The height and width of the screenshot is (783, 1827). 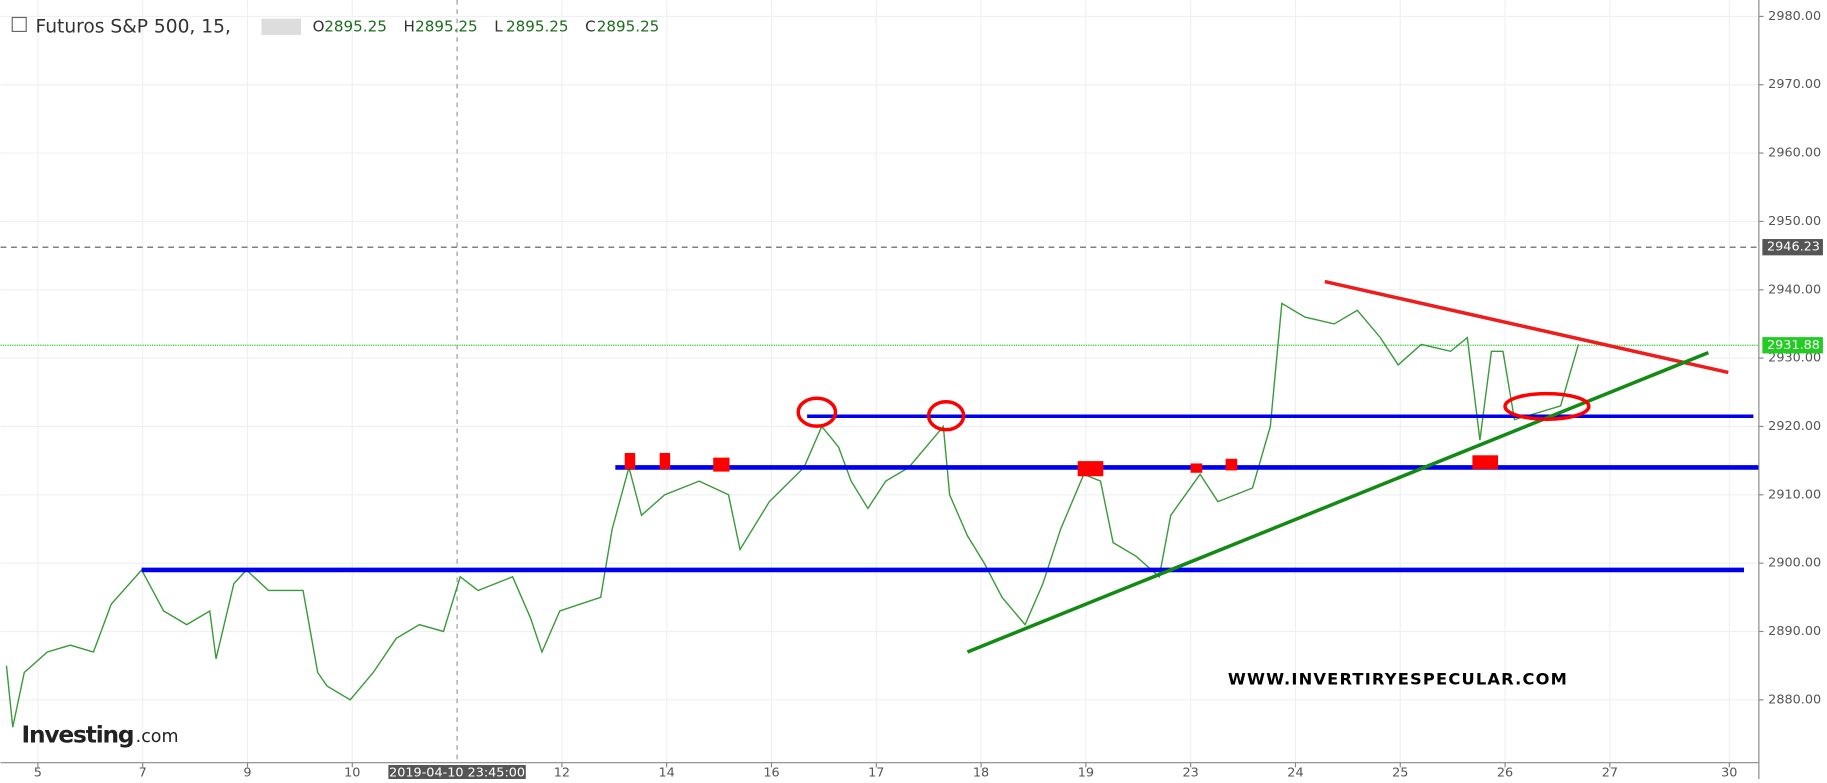 What do you see at coordinates (1400, 772) in the screenshot?
I see `x-tick-label: 25` at bounding box center [1400, 772].